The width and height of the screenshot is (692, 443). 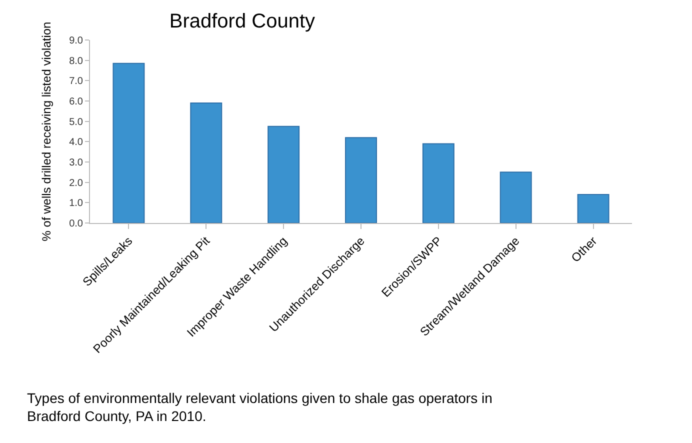 What do you see at coordinates (76, 163) in the screenshot?
I see `y-tick-label: 3.0` at bounding box center [76, 163].